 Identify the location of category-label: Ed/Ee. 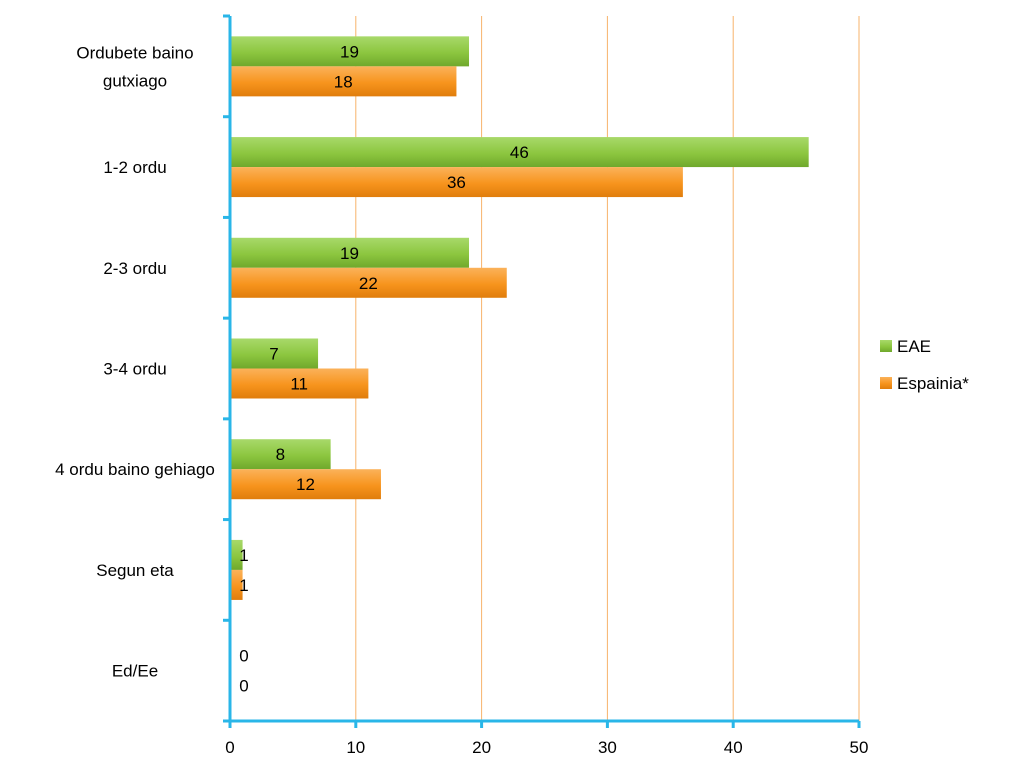
(135, 671).